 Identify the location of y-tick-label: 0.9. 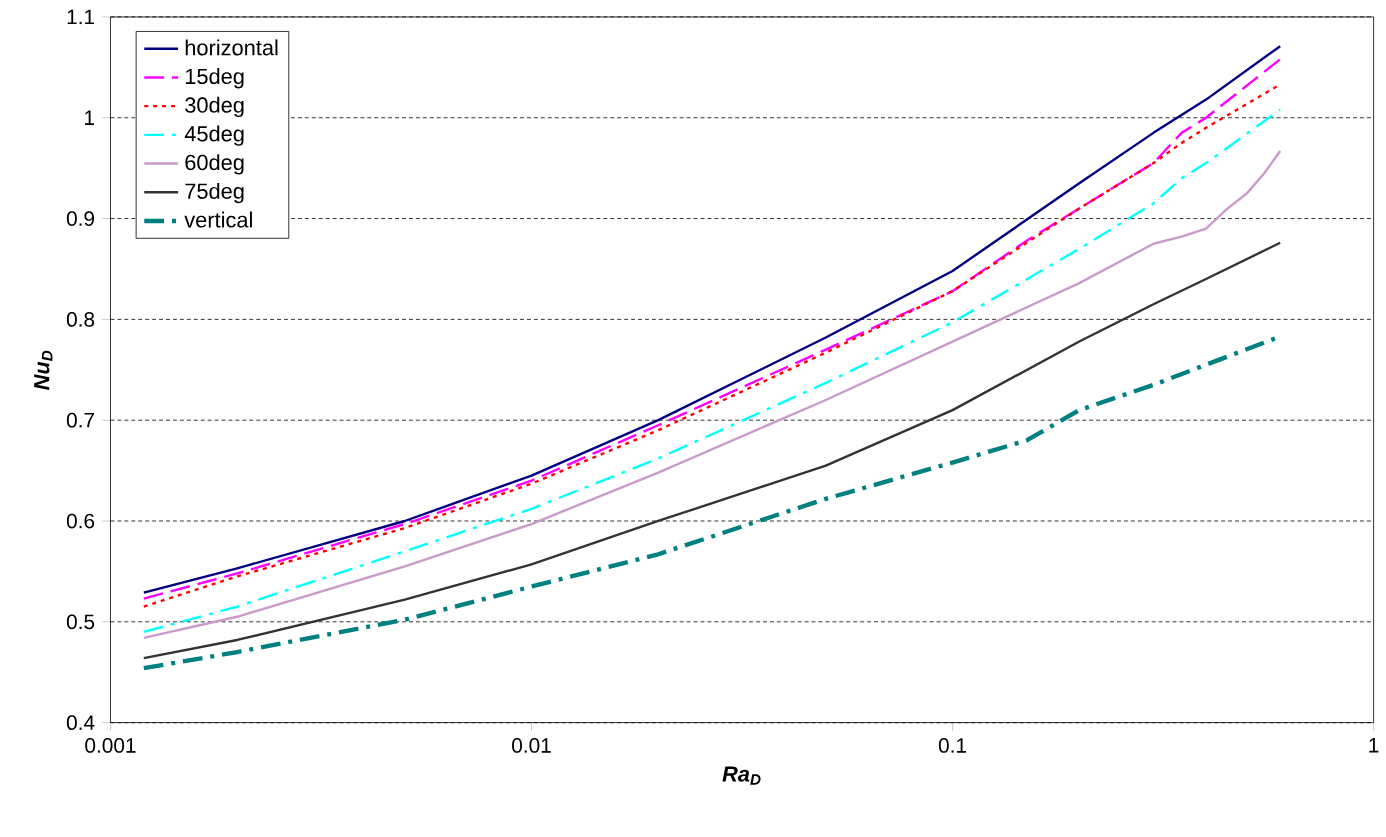
(80, 218).